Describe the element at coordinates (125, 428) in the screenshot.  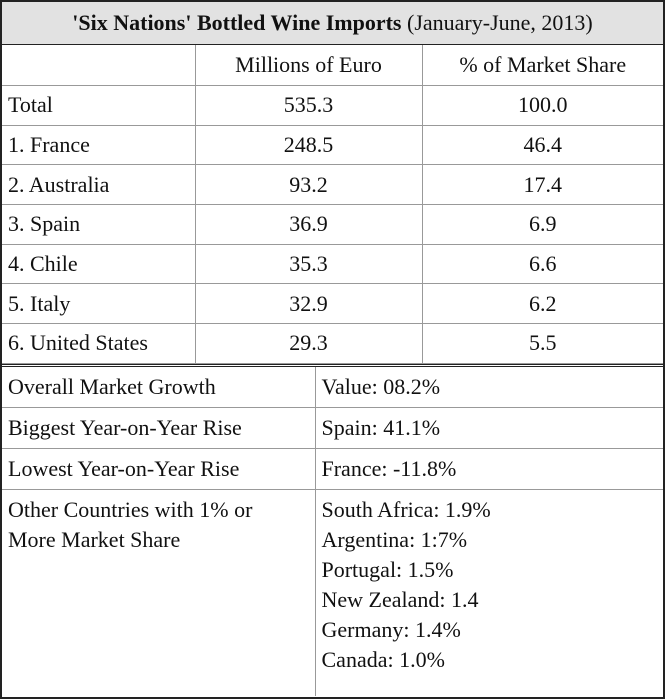
I see `summary-label-text: Biggest Year-on-Year Rise` at that location.